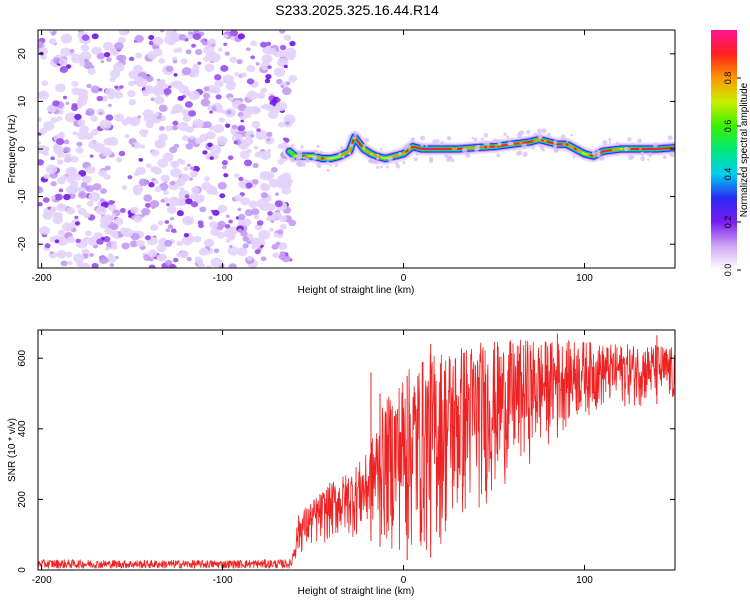 The height and width of the screenshot is (600, 750). I want to click on colorbar-tick-label: 0.0, so click(728, 270).